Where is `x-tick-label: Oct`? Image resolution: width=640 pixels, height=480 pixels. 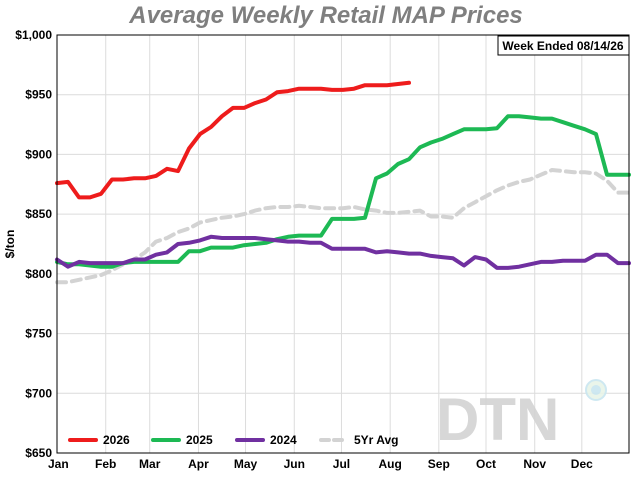
x-tick-label: Oct is located at coordinates (486, 464).